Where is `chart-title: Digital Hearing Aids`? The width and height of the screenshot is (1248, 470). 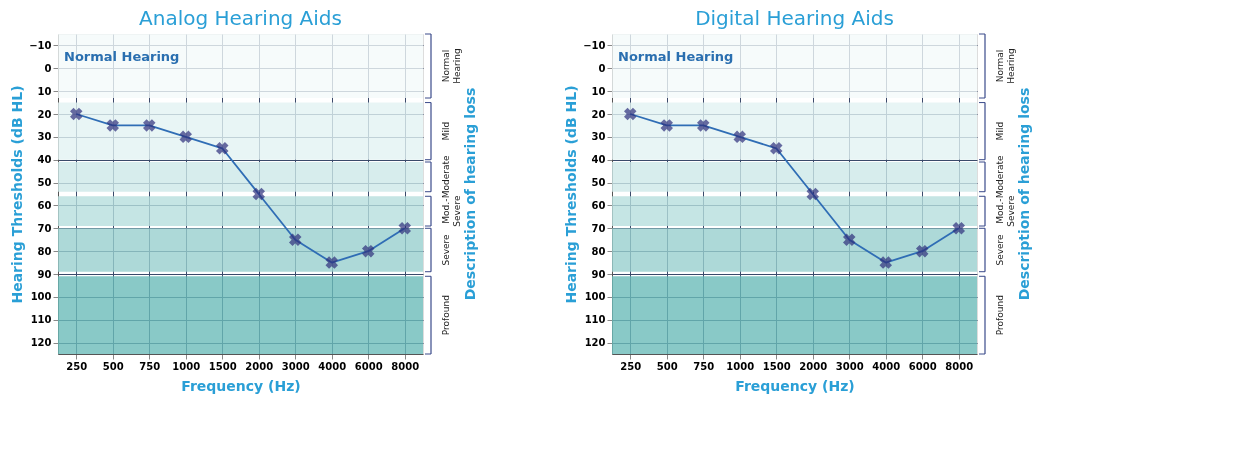 chart-title: Digital Hearing Aids is located at coordinates (794, 18).